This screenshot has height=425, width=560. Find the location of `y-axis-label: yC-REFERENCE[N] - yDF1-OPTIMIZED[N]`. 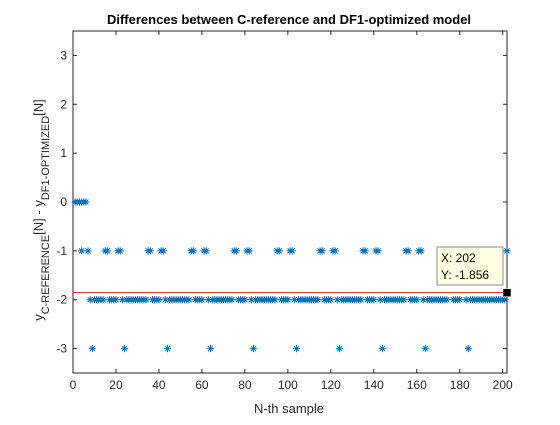

y-axis-label: yC-REFERENCE[N] - yDF1-OPTIMIZED[N] is located at coordinates (41, 210).